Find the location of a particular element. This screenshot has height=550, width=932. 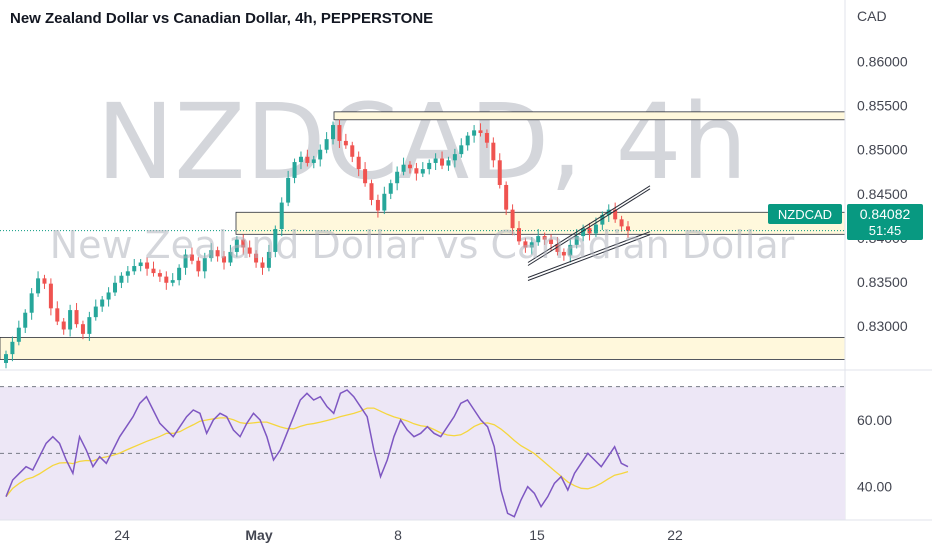

bar-countdown: 51:45 is located at coordinates (885, 230).